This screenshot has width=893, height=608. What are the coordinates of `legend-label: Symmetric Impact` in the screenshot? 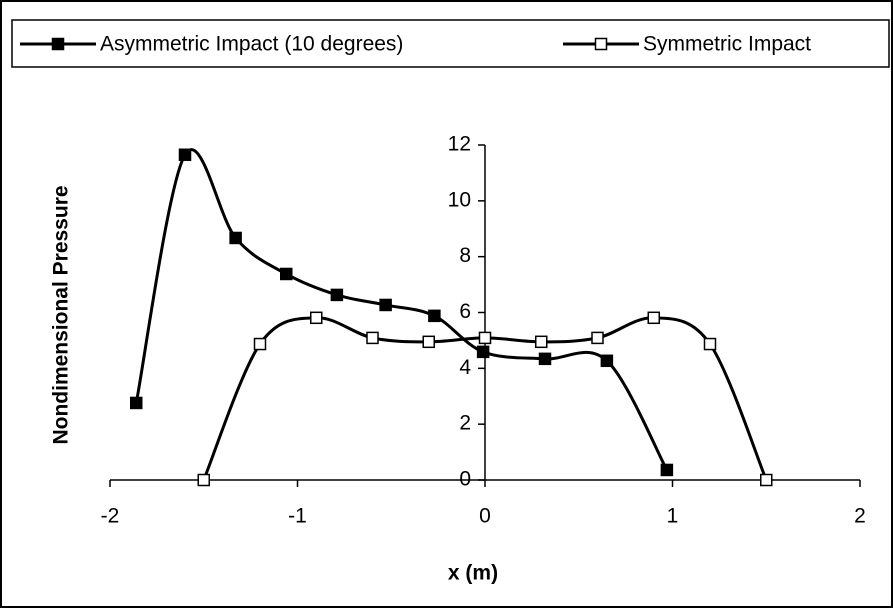 It's located at (727, 44).